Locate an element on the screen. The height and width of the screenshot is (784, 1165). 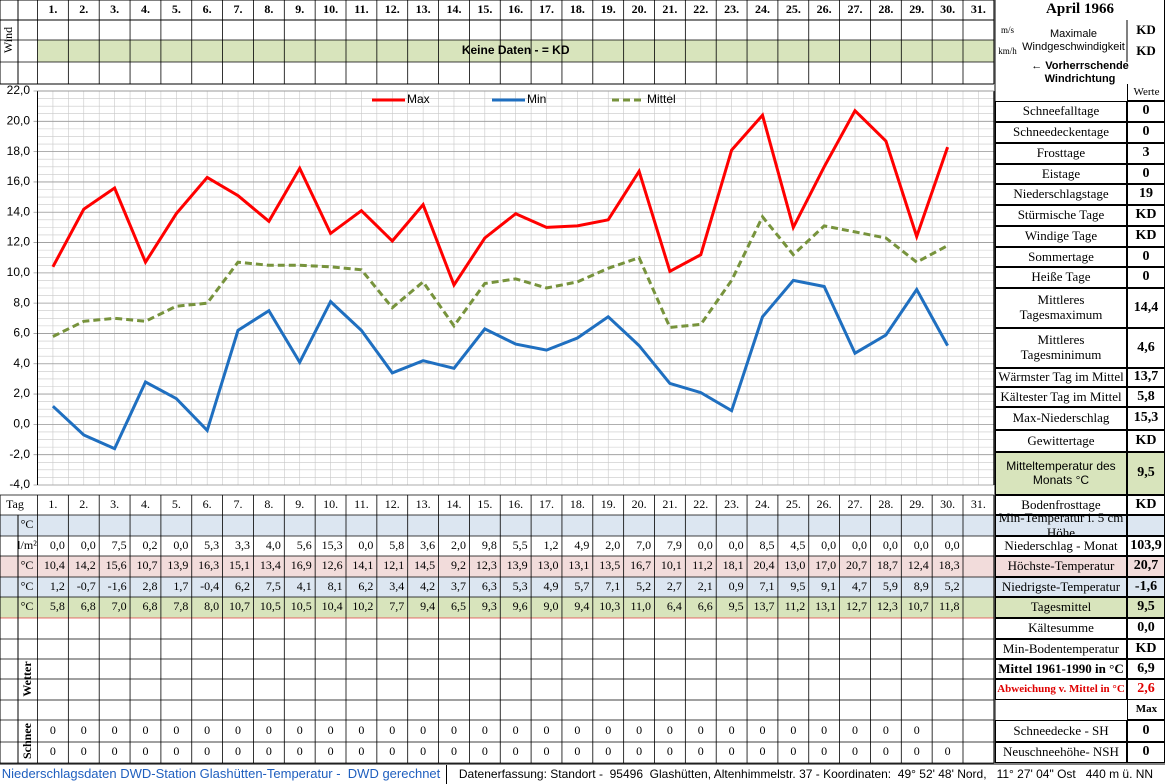
precip-cell: 2,0 is located at coordinates (458, 545).